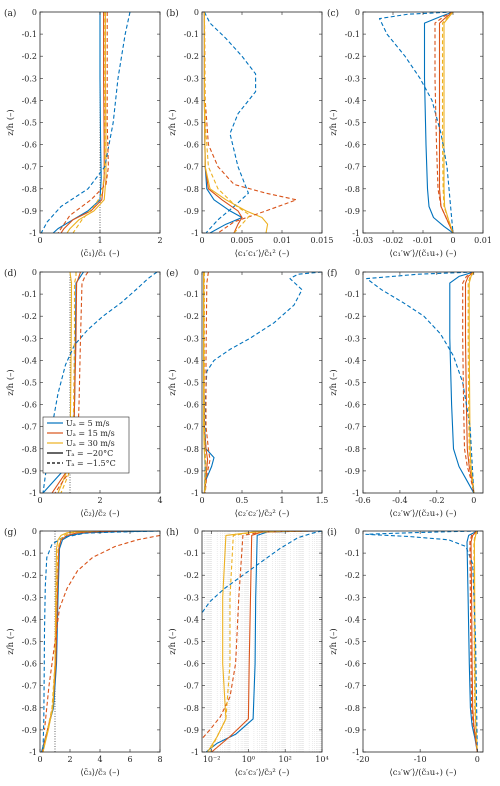  Describe the element at coordinates (399, 500) in the screenshot. I see `x-tick-label: -0.4` at that location.